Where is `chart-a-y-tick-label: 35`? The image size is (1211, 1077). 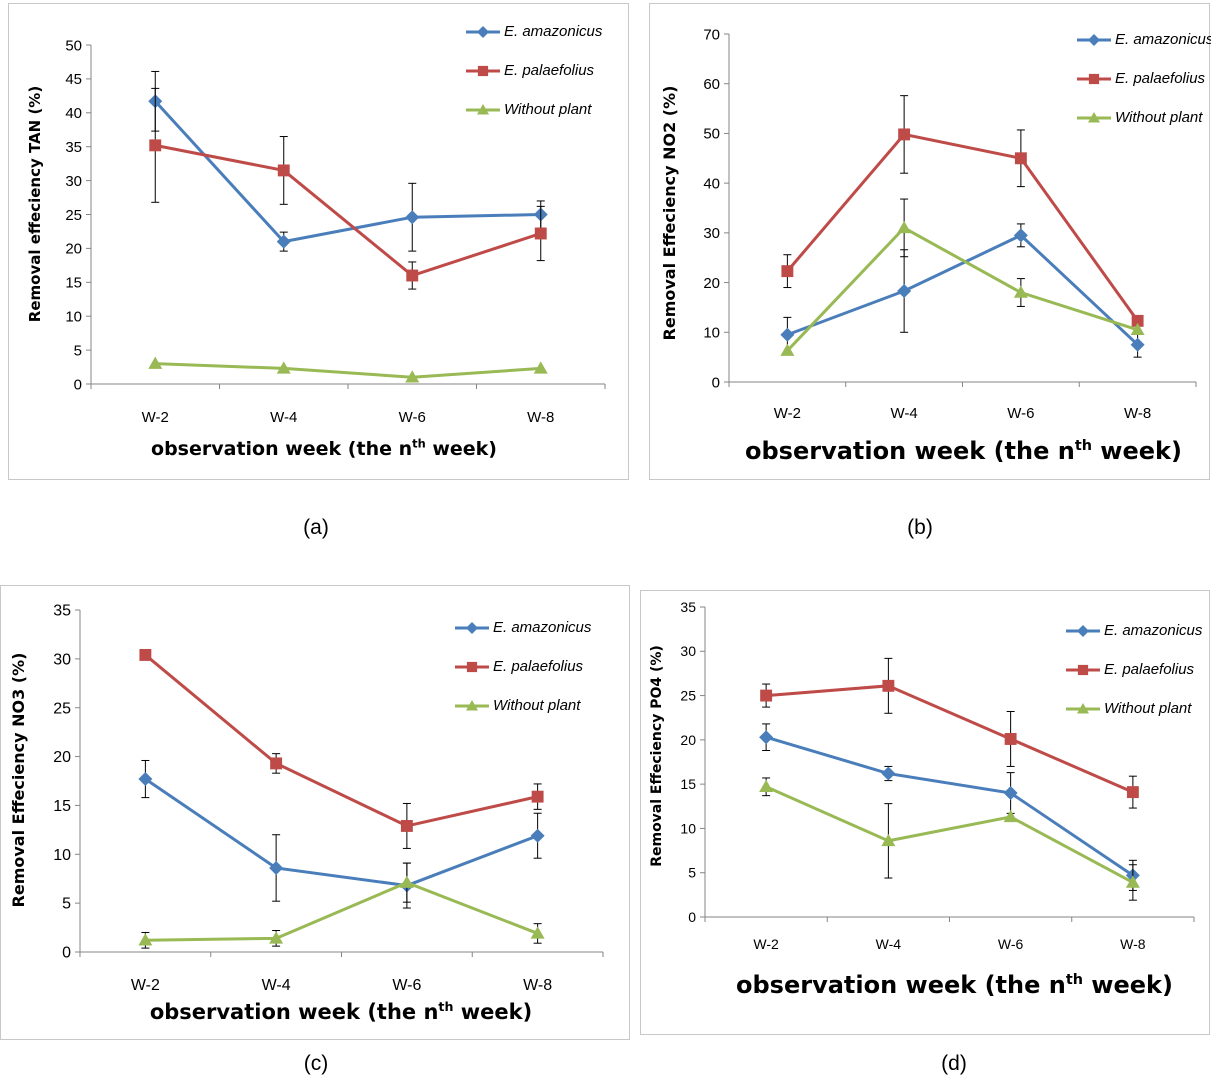
chart-a-y-tick-label: 35 is located at coordinates (73, 147).